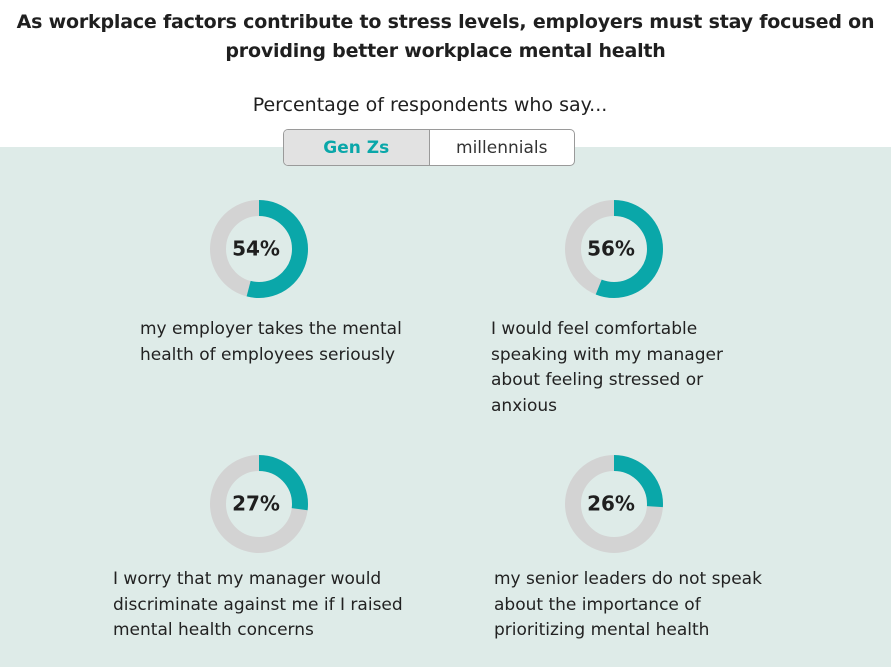  I want to click on donut-value-3: 27%, so click(256, 504).